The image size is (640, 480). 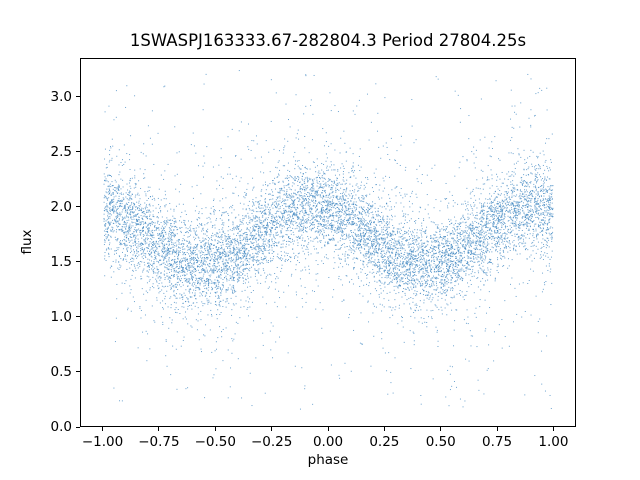 I want to click on y-tick-label: 2.5, so click(x=61, y=151).